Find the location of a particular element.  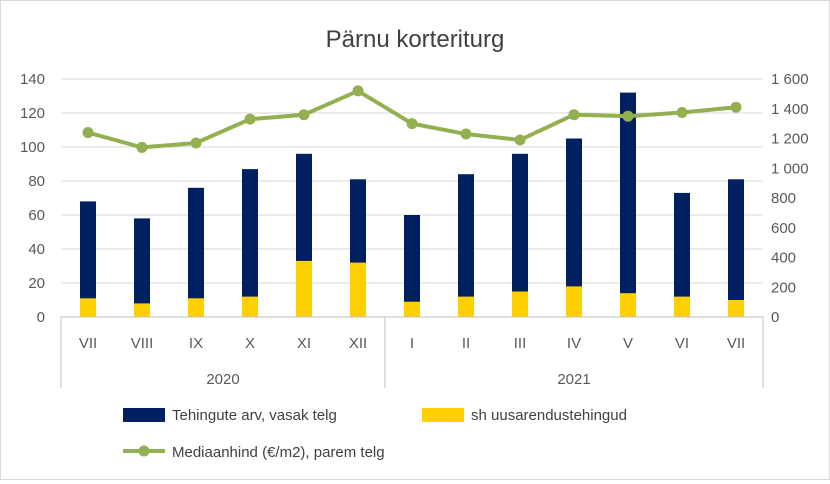

right-axis-ticks: 0 200 400 600 800 1 000 1 200 1 400 1 600 is located at coordinates (790, 198).